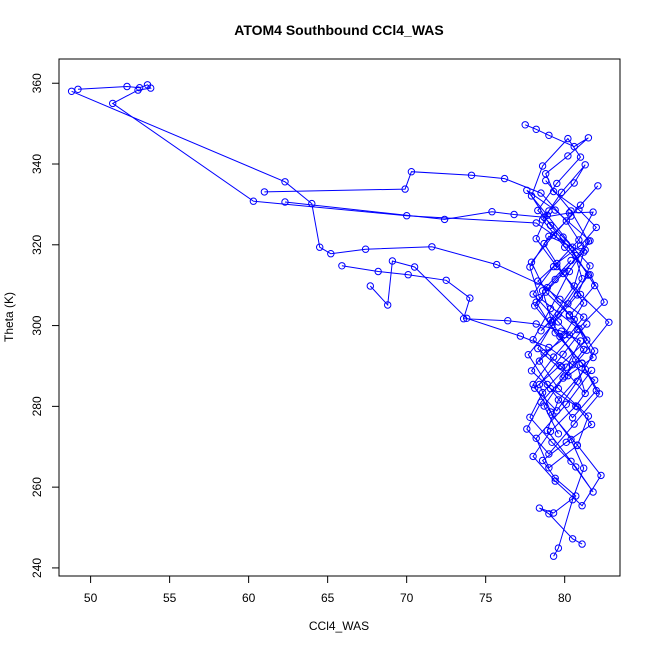 This screenshot has height=650, width=650. Describe the element at coordinates (9, 317) in the screenshot. I see `y-axis-label: Theta (K)` at that location.